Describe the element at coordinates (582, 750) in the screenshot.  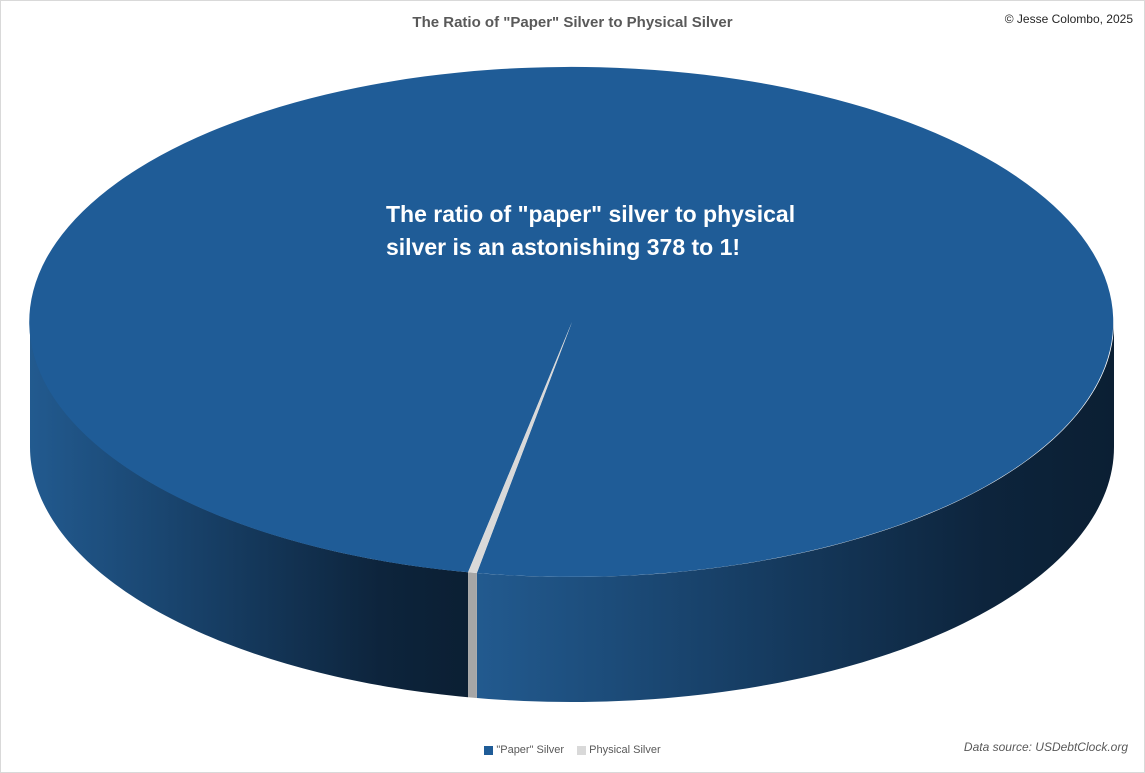
I see `legend-swatch-physical-silver` at that location.